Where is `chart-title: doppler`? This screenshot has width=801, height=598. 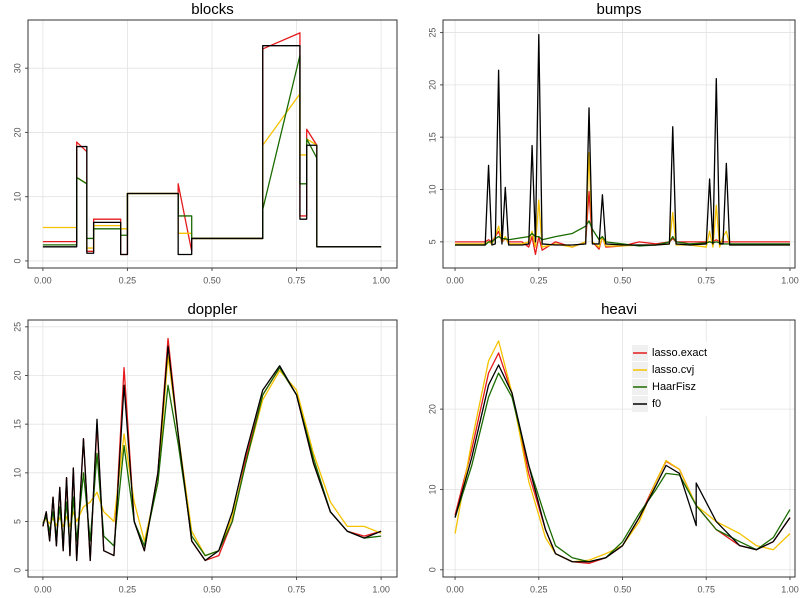
chart-title: doppler is located at coordinates (212, 309).